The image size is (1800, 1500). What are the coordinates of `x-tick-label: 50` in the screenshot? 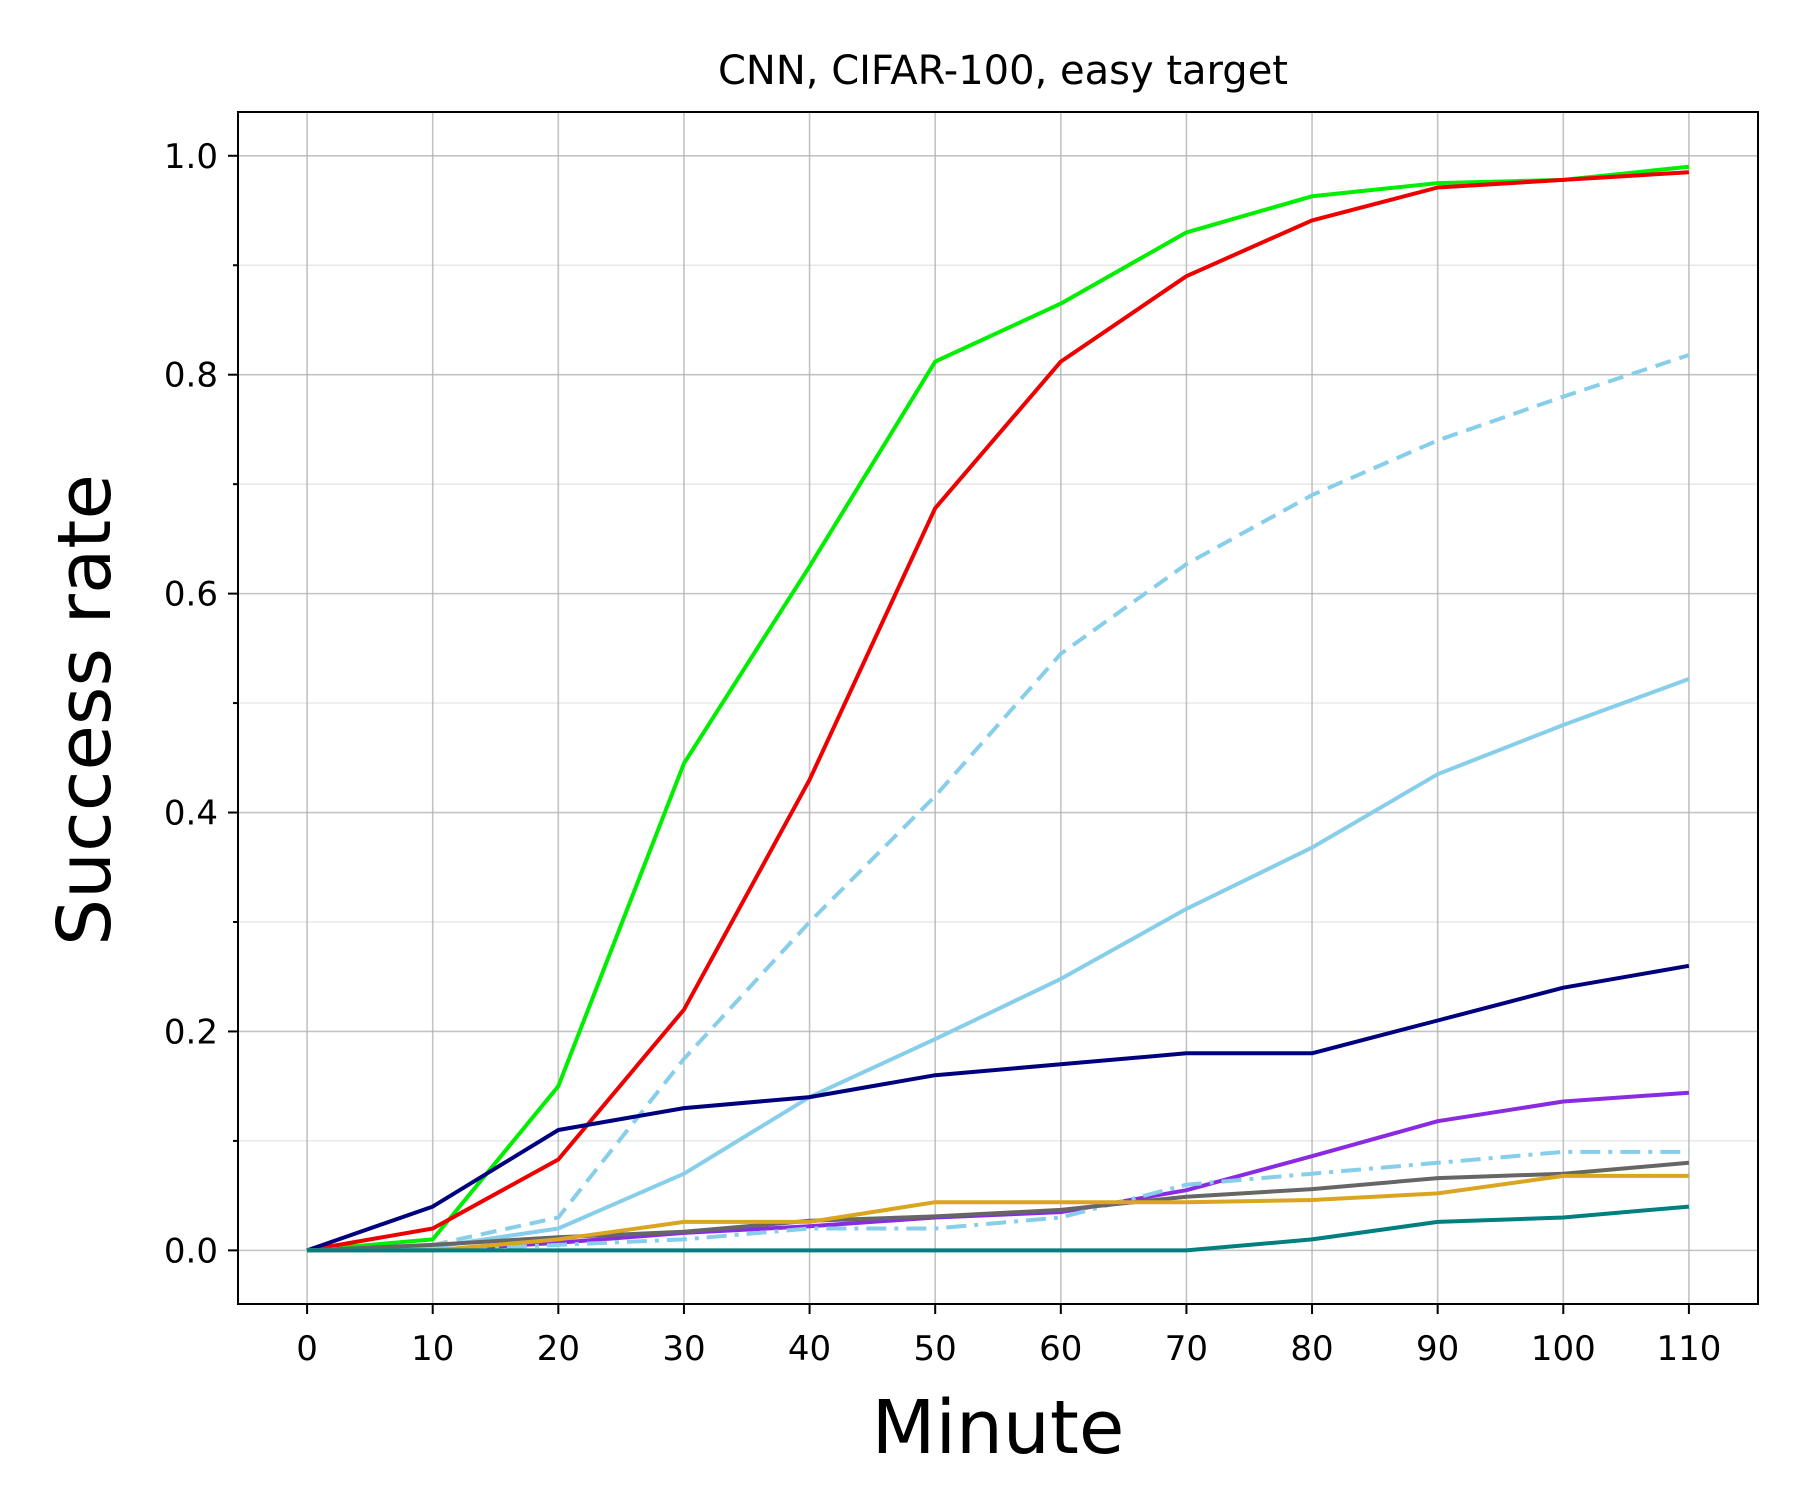 It's located at (935, 1349).